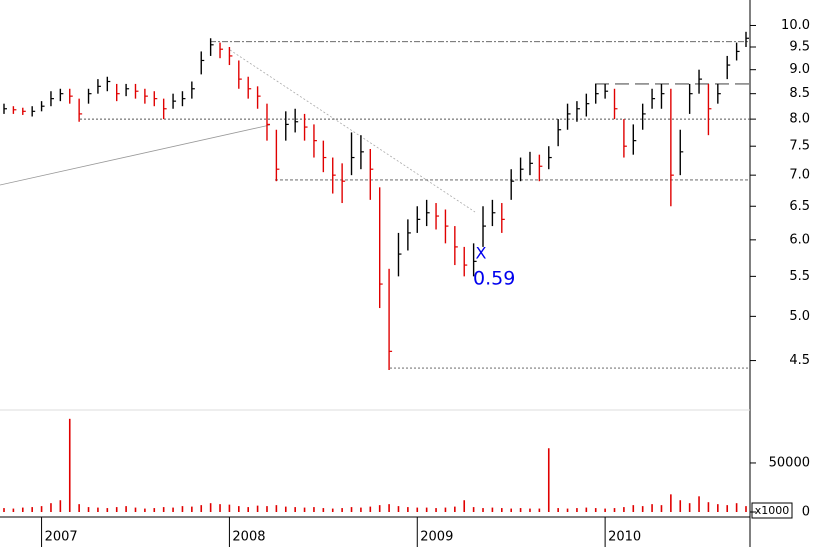 The width and height of the screenshot is (817, 551). Describe the element at coordinates (248, 537) in the screenshot. I see `x-tick-label: 2008` at that location.